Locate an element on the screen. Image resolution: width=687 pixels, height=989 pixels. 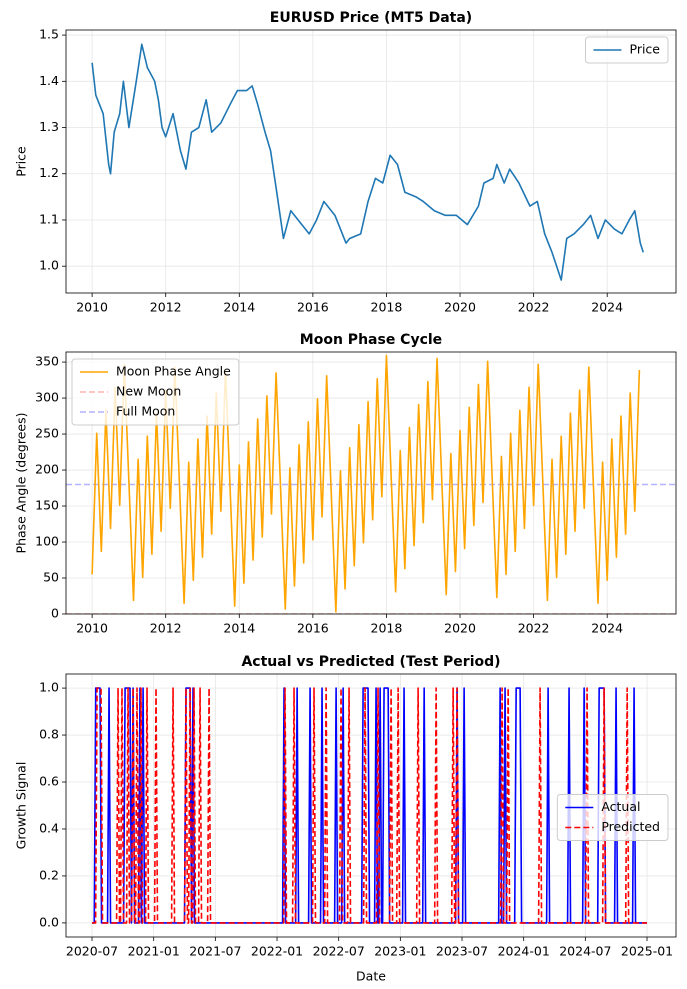
legend: Moon Phase Angle New Moon Full Moon is located at coordinates (155, 392).